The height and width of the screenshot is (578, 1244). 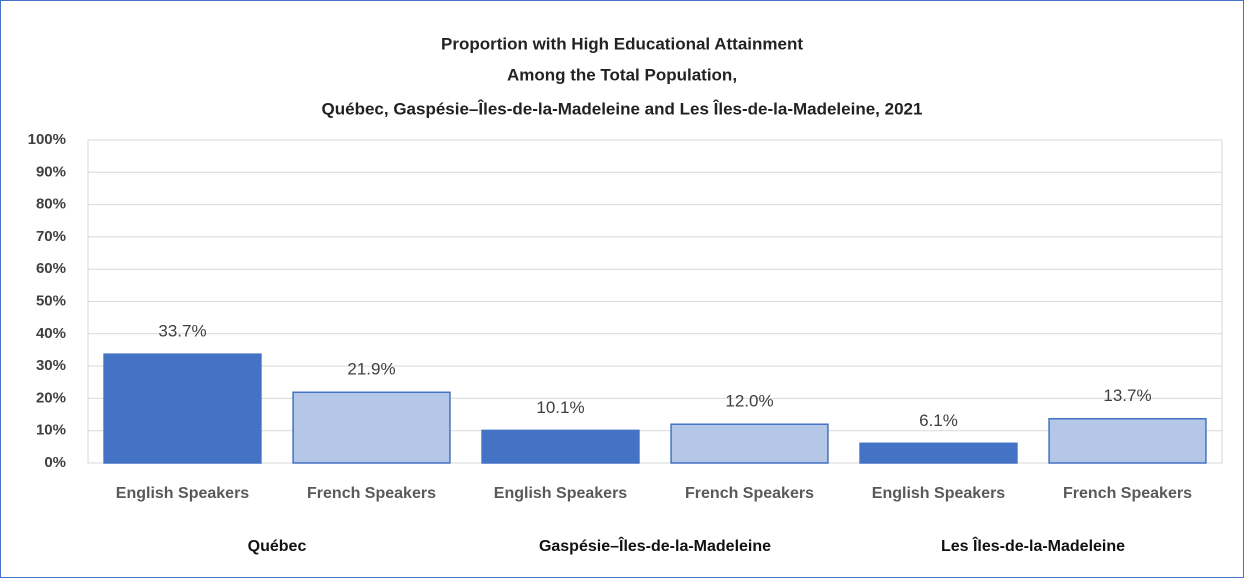 I want to click on data-label: 10.1%, so click(x=560, y=407).